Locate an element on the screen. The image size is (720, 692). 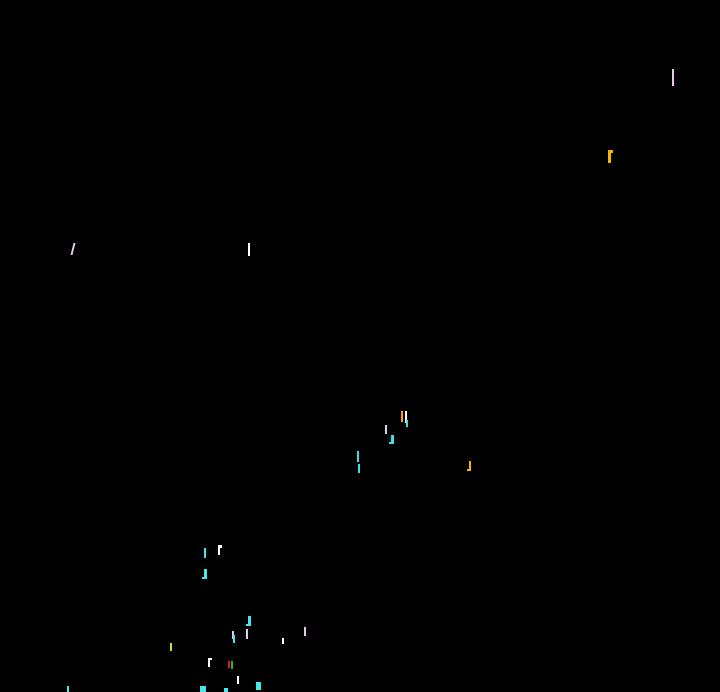
glyph-fragment-yellowgreen-lower is located at coordinates (172, 647).